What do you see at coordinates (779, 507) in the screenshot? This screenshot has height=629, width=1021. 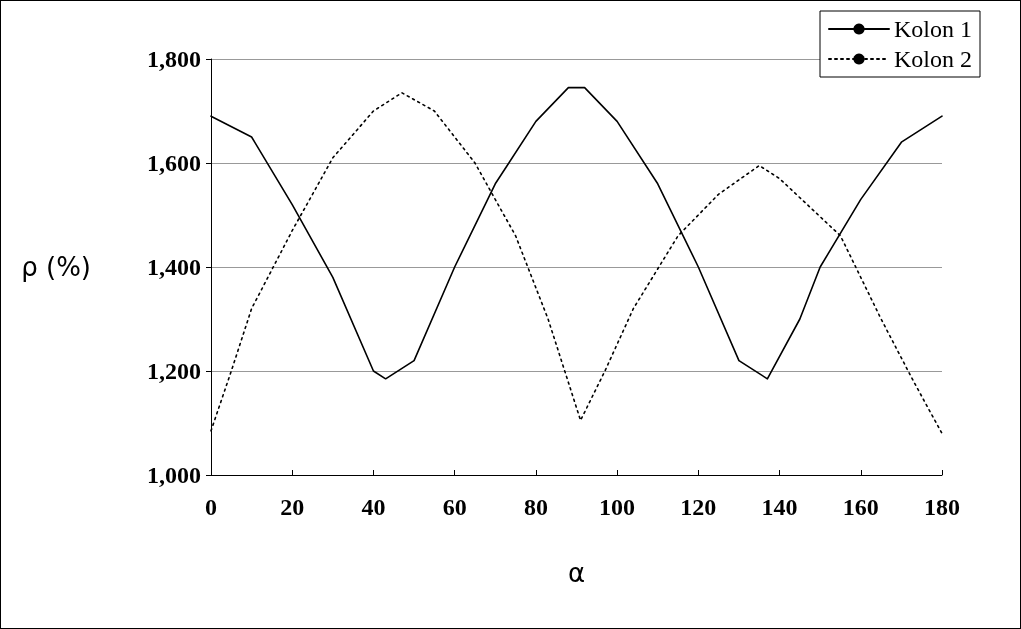 I see `x-tick-label: 140` at bounding box center [779, 507].